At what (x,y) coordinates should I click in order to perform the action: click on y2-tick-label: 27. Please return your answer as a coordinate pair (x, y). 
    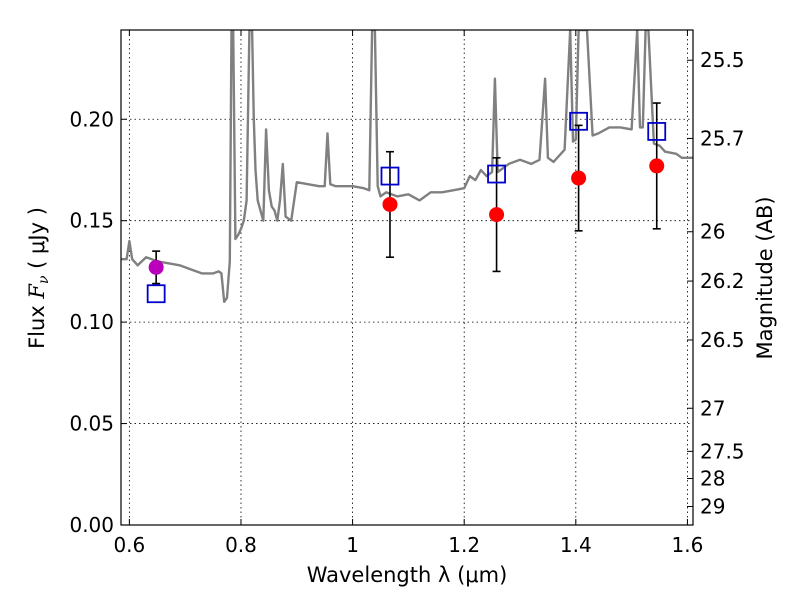
    Looking at the image, I should click on (712, 408).